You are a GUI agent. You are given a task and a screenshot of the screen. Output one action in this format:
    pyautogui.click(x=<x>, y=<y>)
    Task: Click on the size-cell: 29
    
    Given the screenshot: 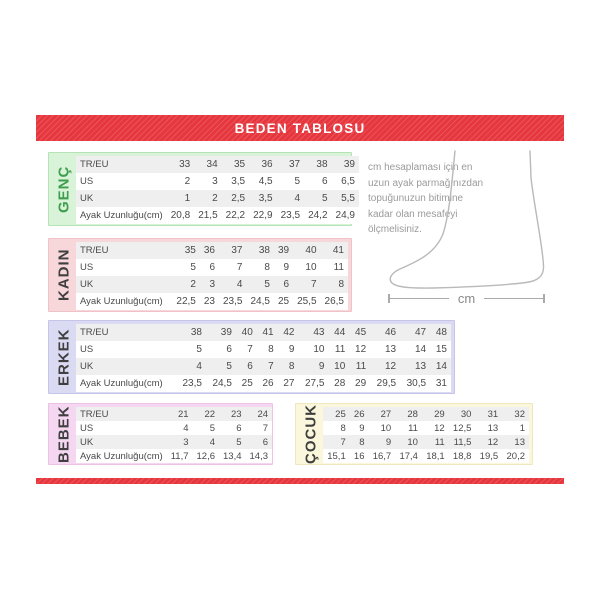 What is the action you would take?
    pyautogui.click(x=361, y=383)
    